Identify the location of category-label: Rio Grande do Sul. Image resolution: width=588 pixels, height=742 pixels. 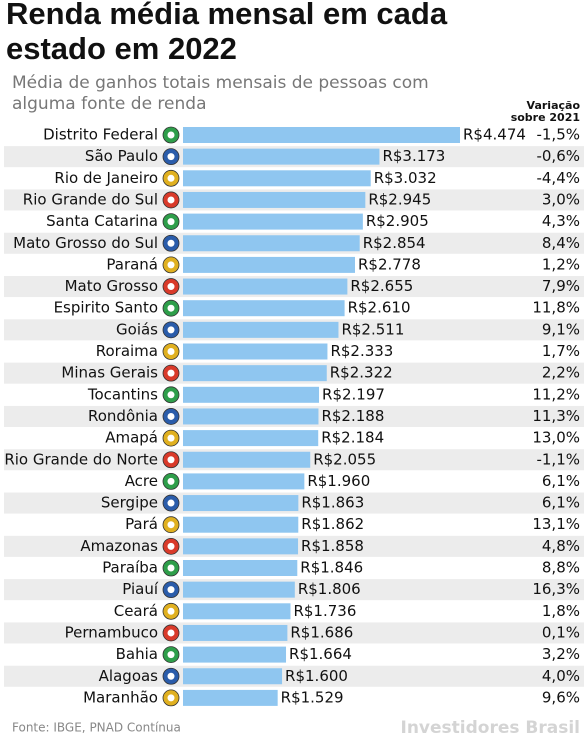
(90, 199).